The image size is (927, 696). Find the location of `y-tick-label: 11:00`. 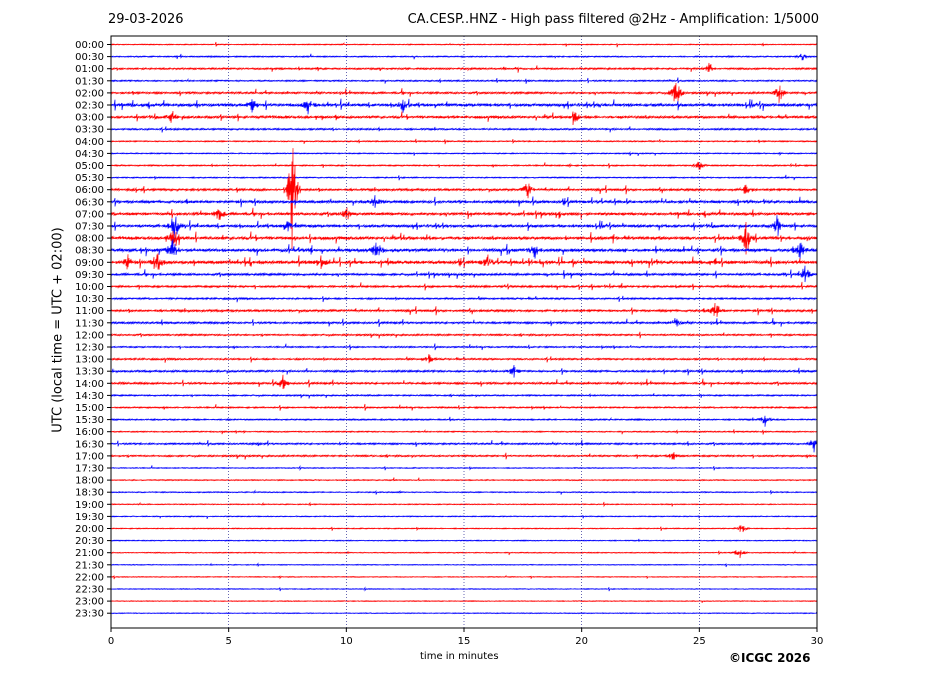

y-tick-label: 11:00 is located at coordinates (89, 311).